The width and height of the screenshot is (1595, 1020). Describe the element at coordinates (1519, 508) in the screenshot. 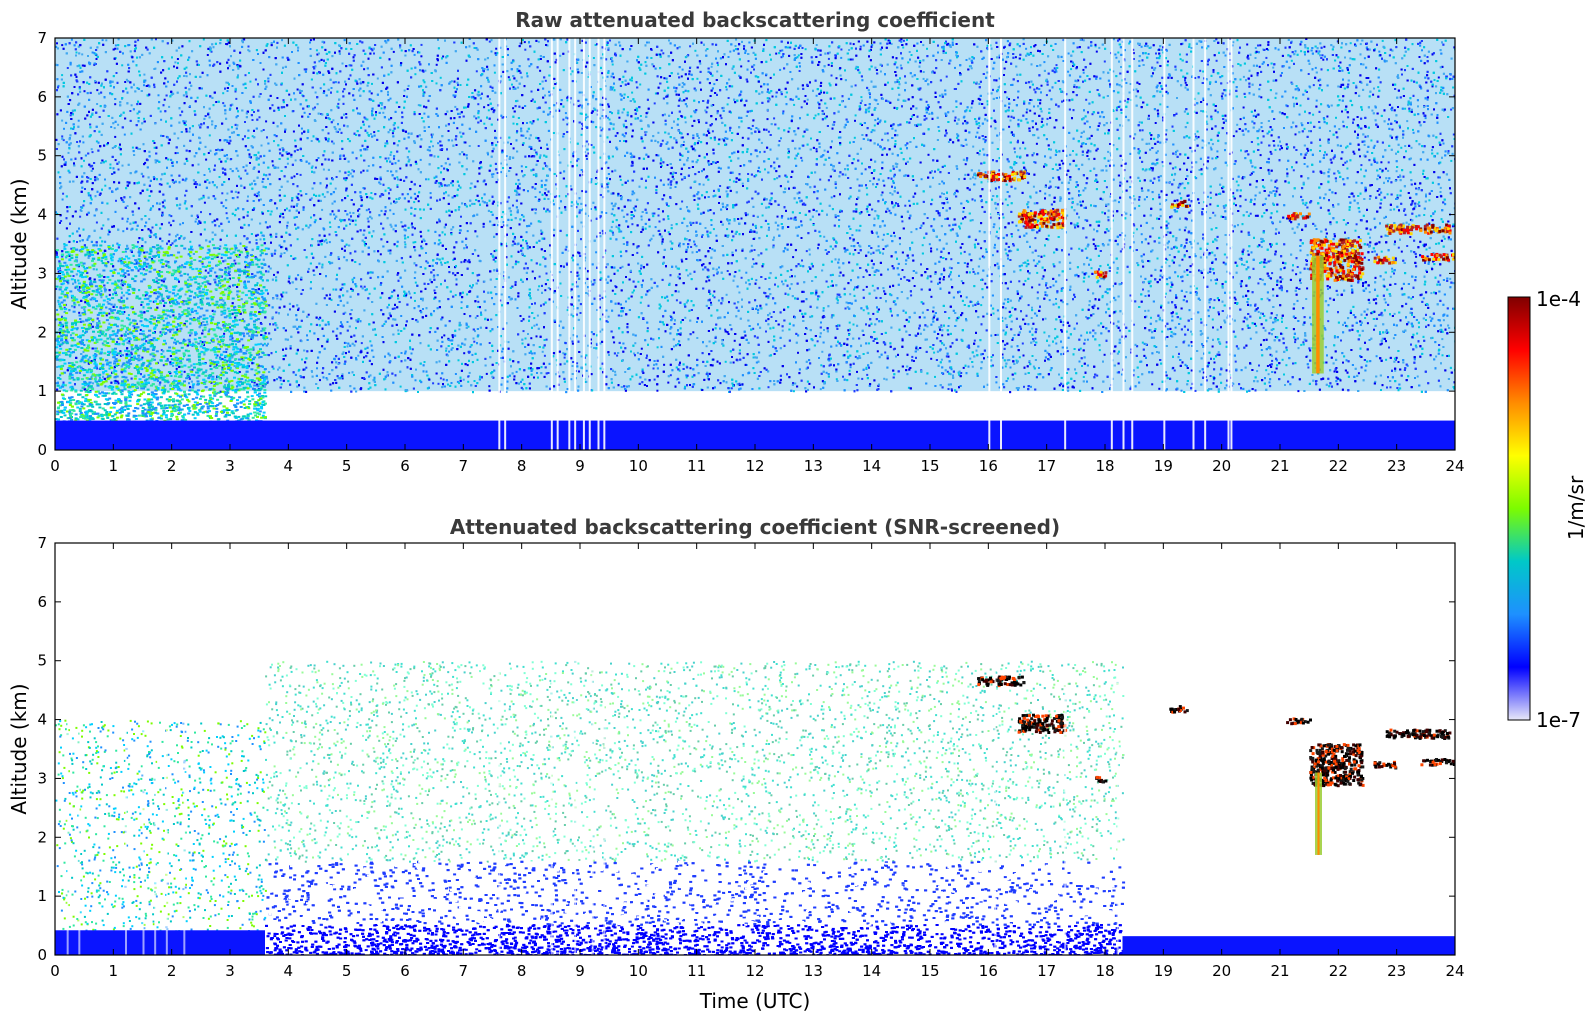

I see `colorbar-gradient` at that location.